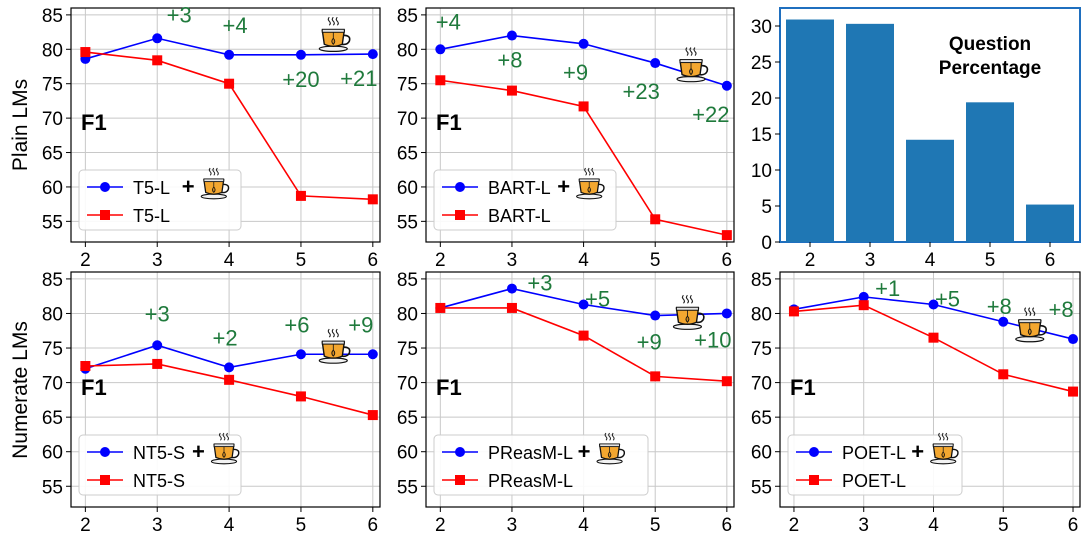 The width and height of the screenshot is (1083, 539). Describe the element at coordinates (151, 216) in the screenshot. I see `legend-label: T5-L` at that location.